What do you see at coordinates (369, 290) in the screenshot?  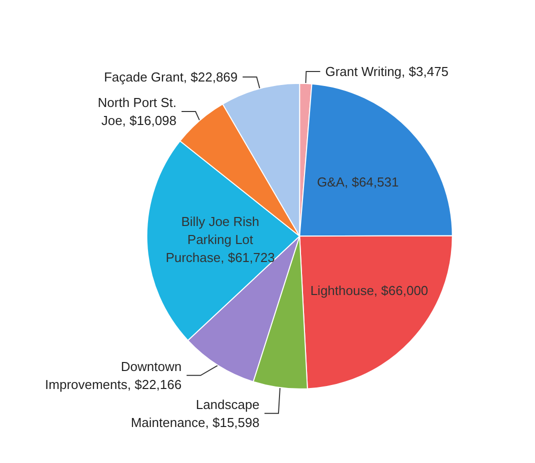 I see `slice-label: Lighthouse, $66,000` at bounding box center [369, 290].